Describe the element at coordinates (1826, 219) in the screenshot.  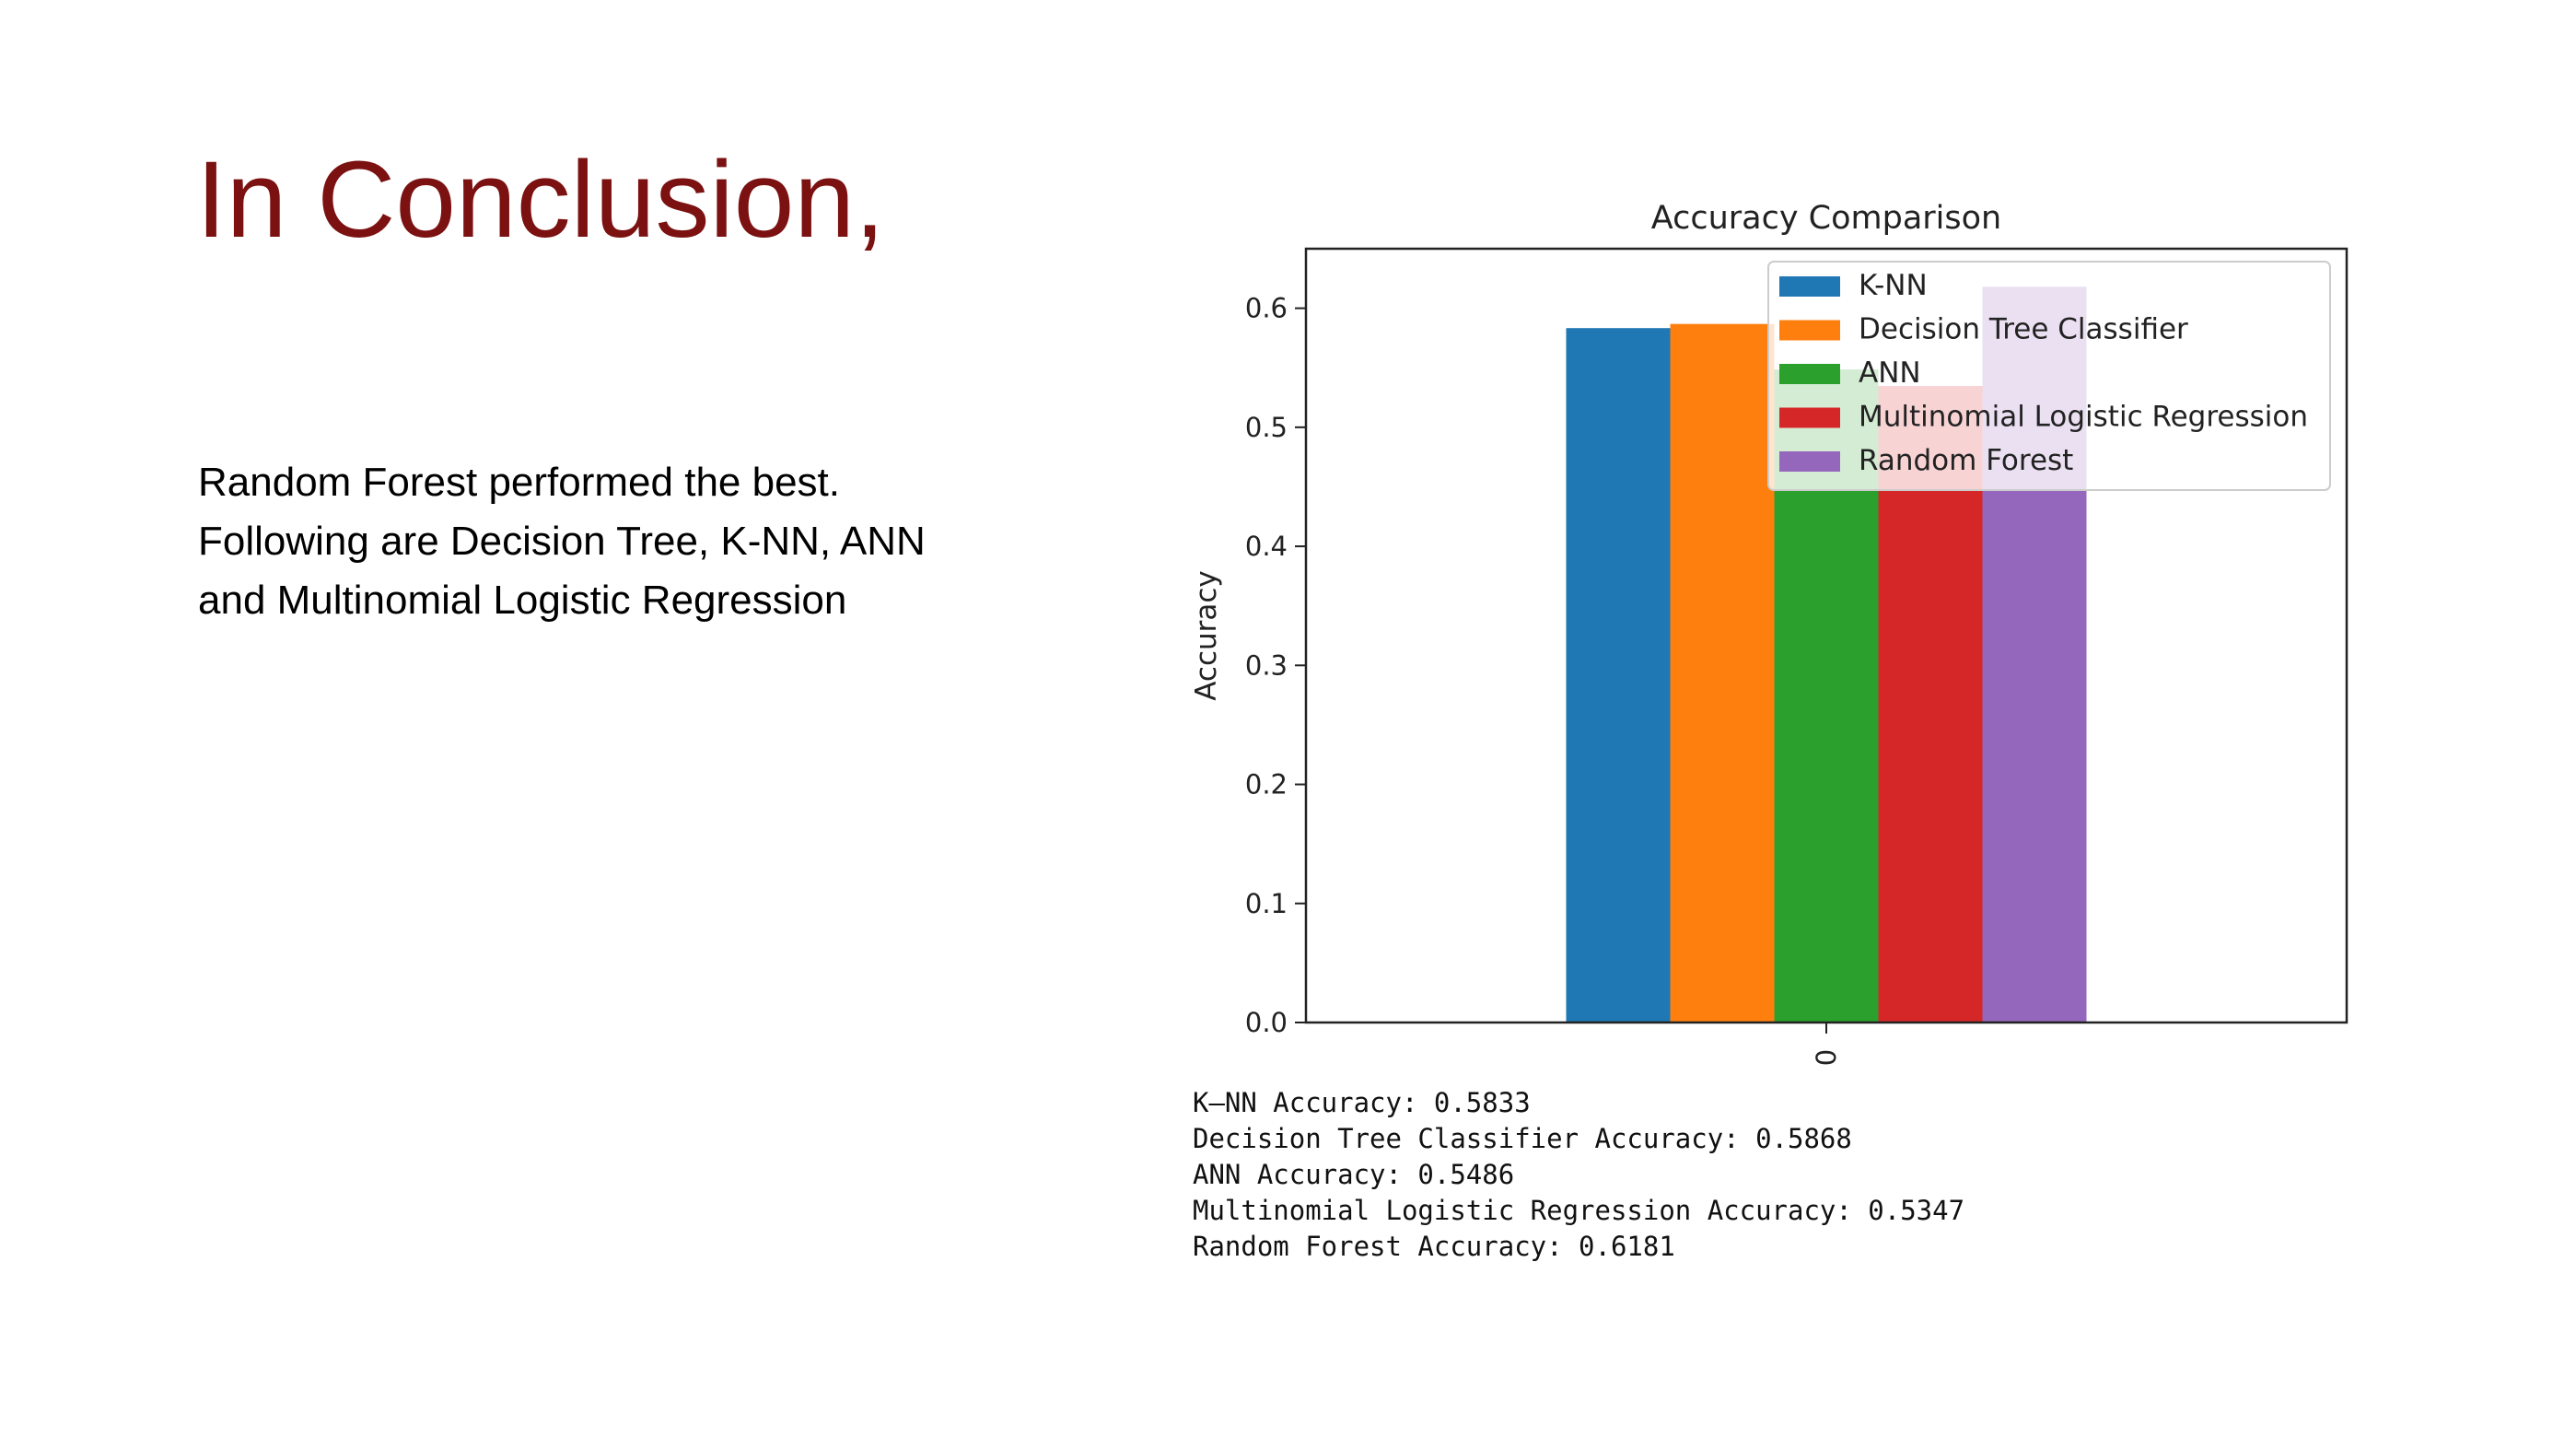
I see `chart-title: Accuracy Comparison` at that location.